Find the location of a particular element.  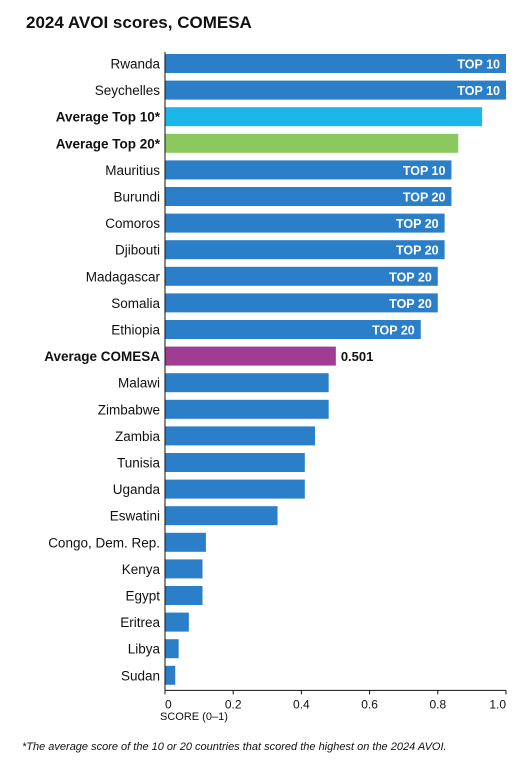

category-label: Malawi is located at coordinates (139, 383).